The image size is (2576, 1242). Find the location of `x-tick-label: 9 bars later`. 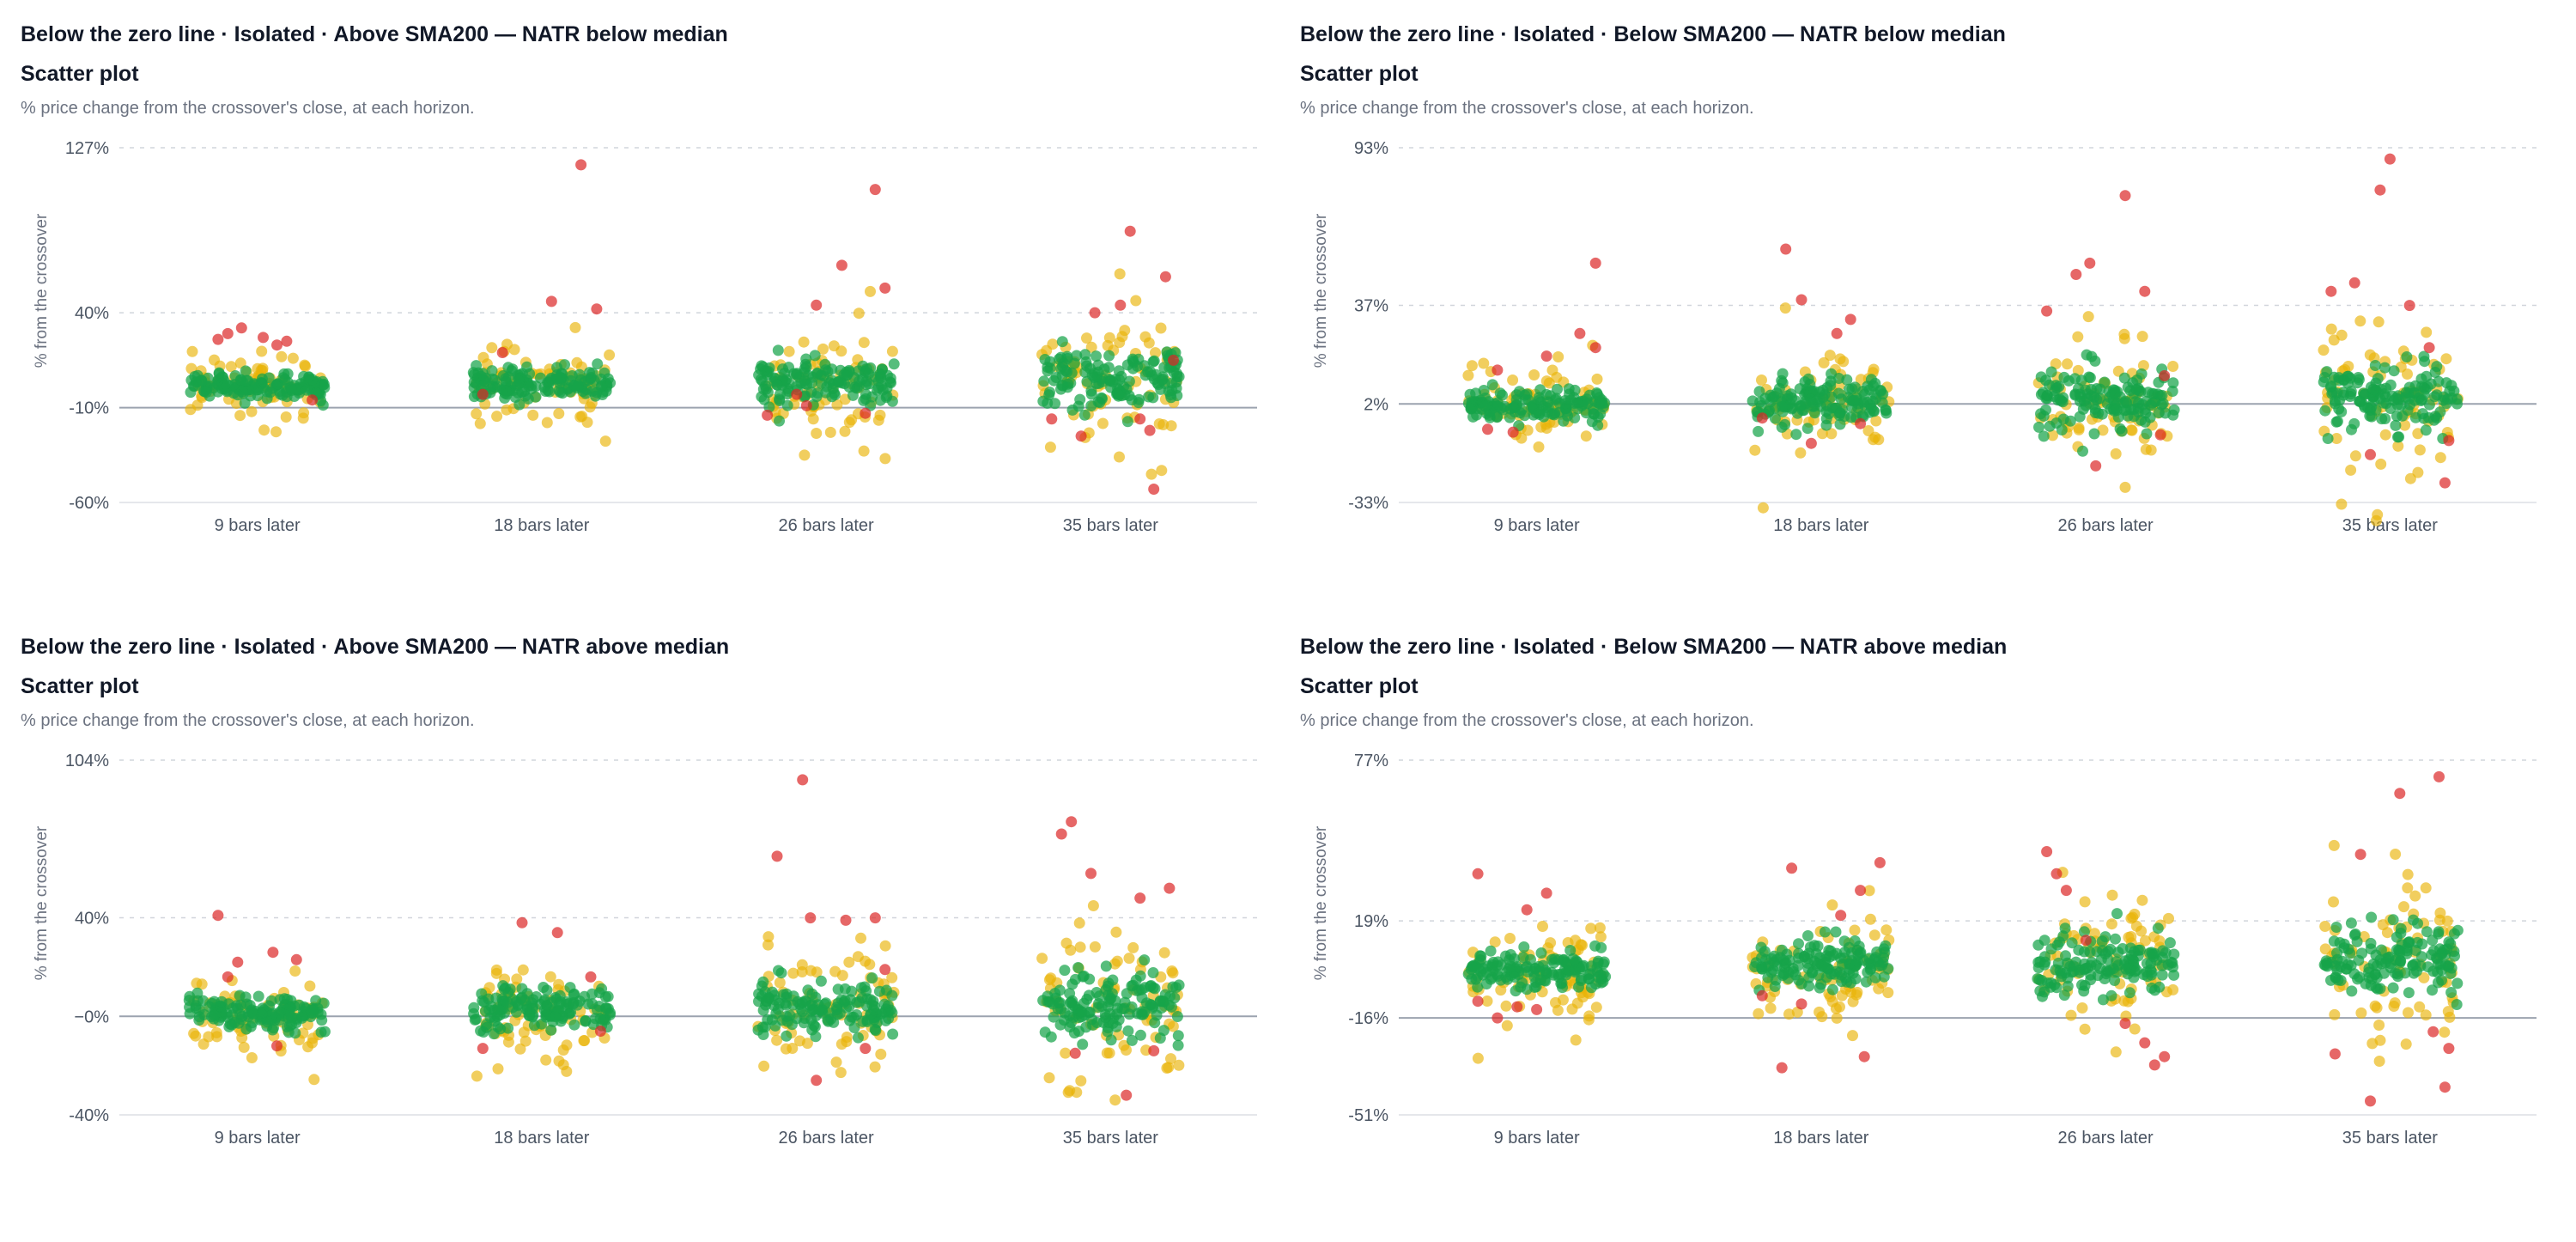

x-tick-label: 9 bars later is located at coordinates (258, 525).